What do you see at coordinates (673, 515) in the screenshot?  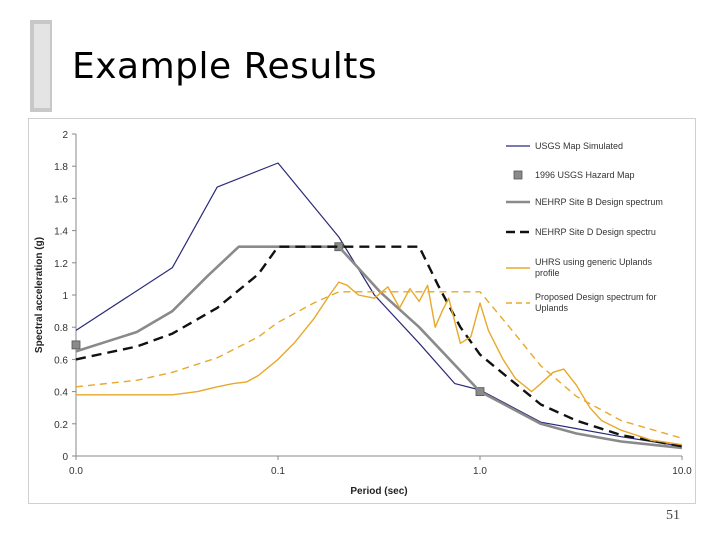 I see `page-number: 51` at bounding box center [673, 515].